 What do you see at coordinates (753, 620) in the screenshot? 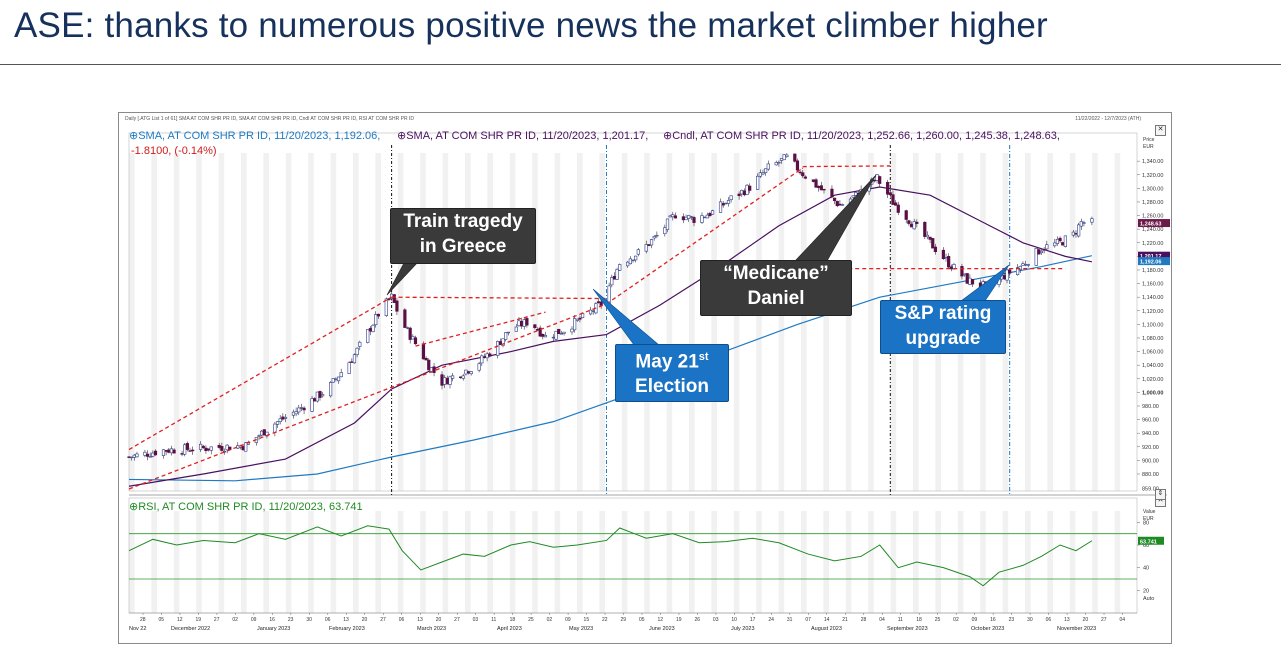
I see `x-day-label: 17` at bounding box center [753, 620].